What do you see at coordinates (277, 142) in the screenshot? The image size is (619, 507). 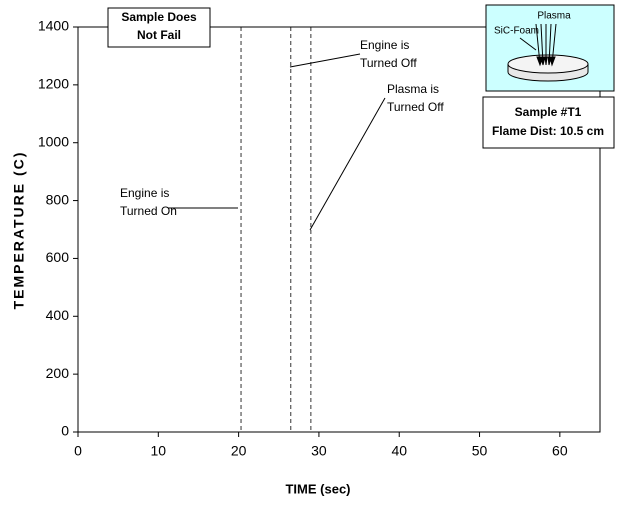 I see `leader-lines` at bounding box center [277, 142].